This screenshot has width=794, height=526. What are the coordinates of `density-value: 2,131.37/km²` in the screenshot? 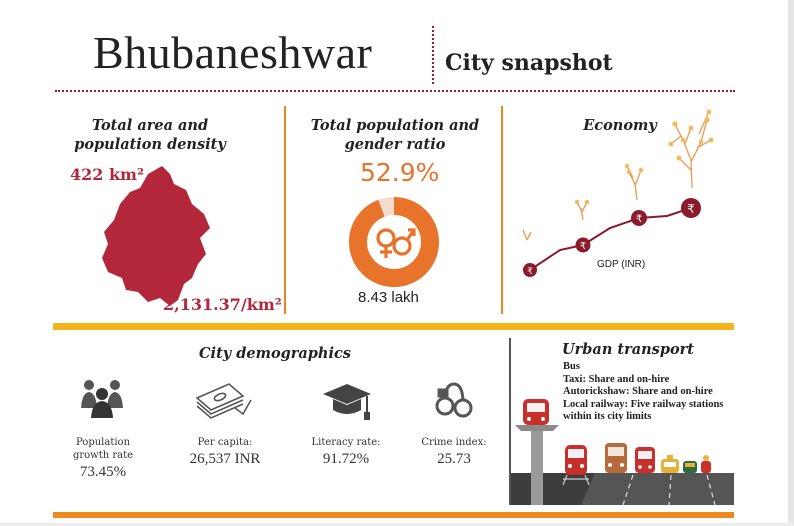 It's located at (222, 304).